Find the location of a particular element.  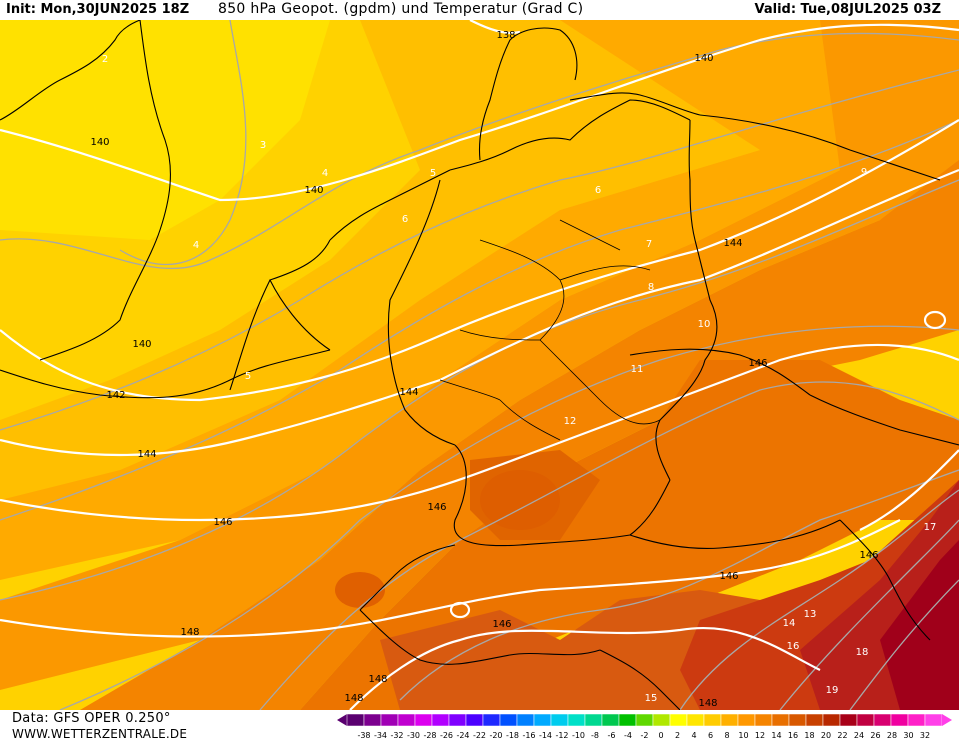

legend-tick-label: -2 is located at coordinates (645, 735).